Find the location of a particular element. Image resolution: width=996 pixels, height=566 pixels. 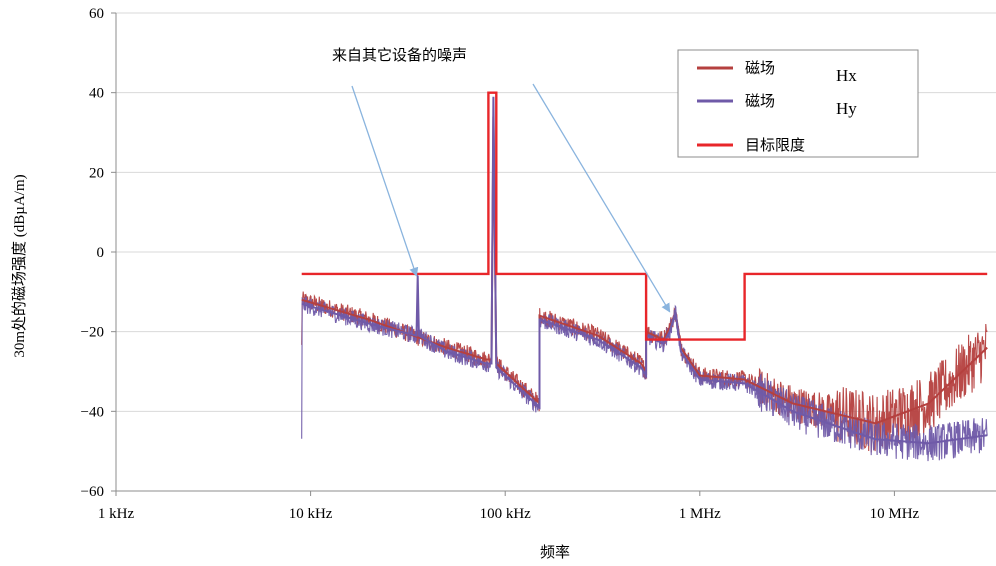

y-tick-label: −20 is located at coordinates (92, 333).